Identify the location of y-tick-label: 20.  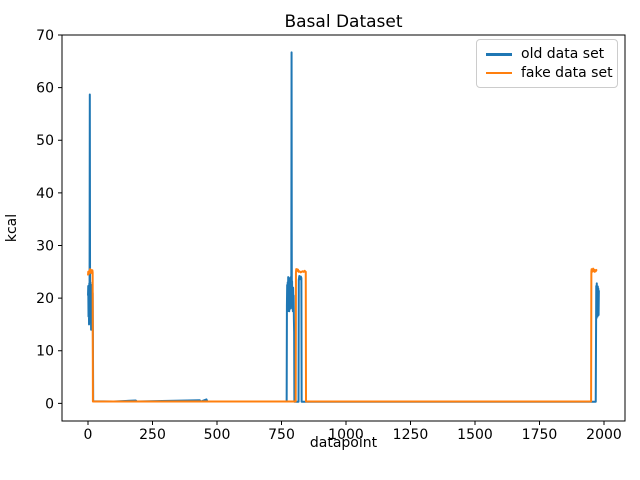
(45, 299).